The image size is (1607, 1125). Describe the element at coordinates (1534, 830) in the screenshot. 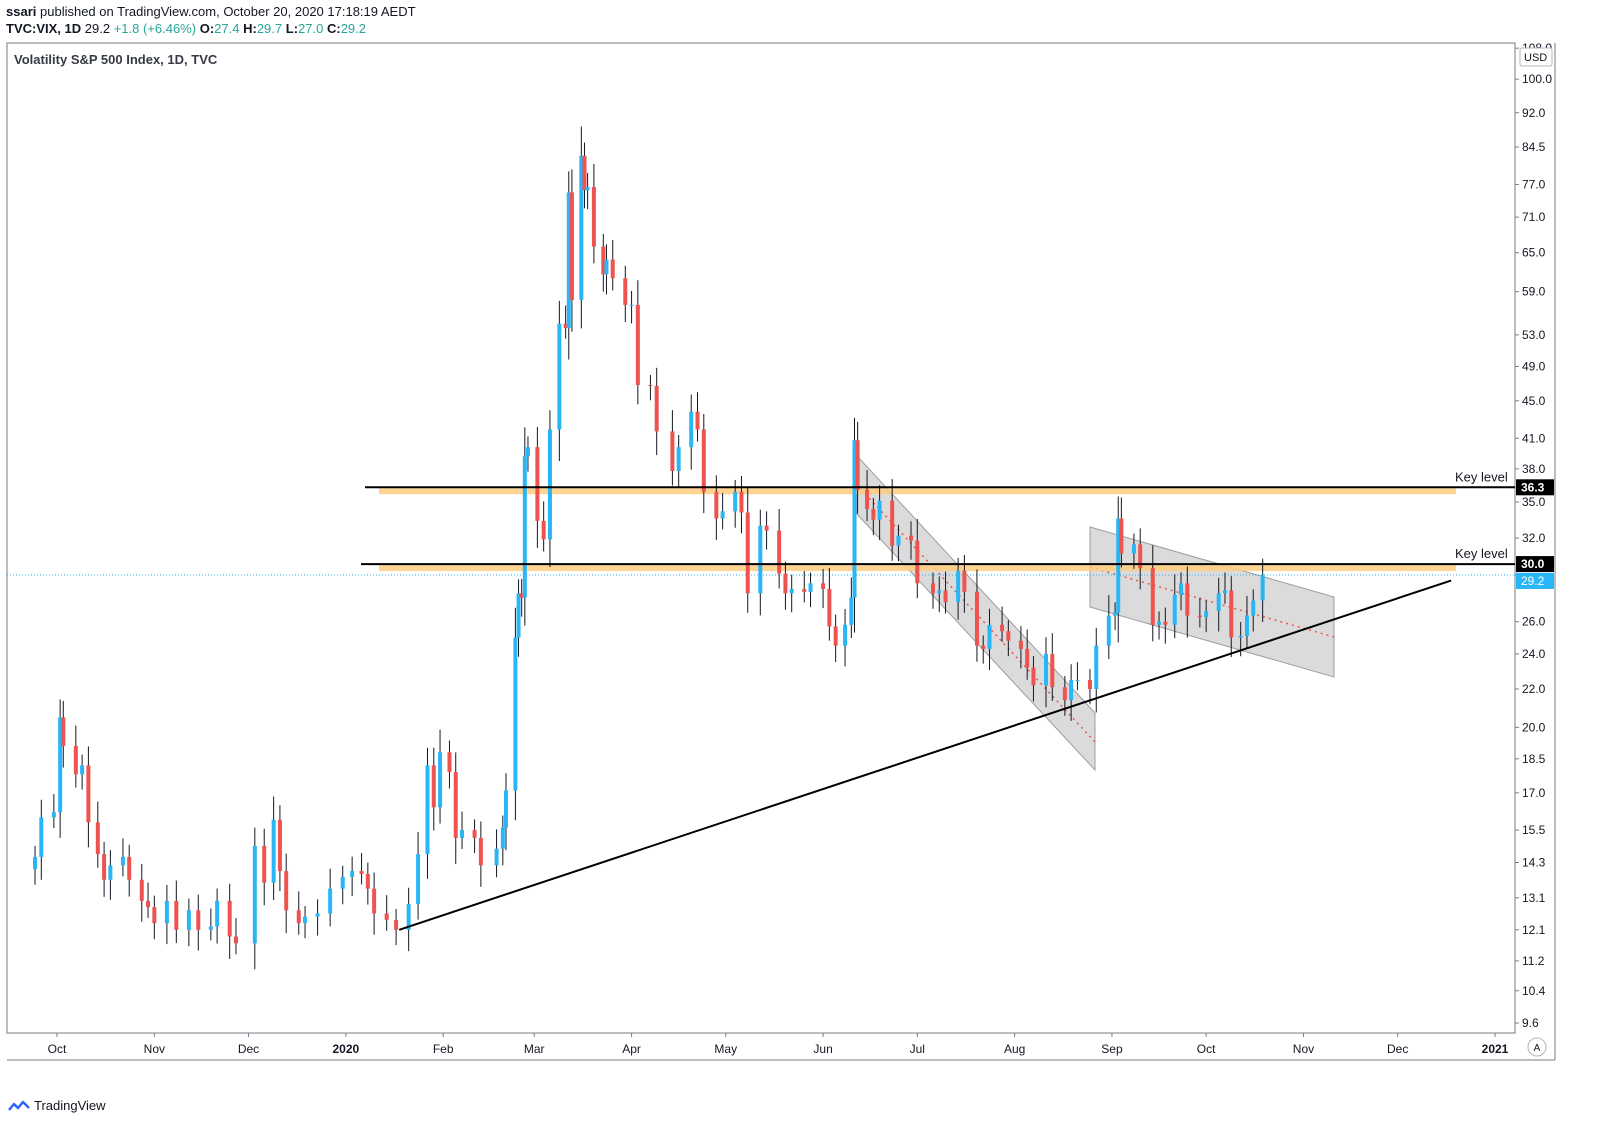

I see `y-tick-label: 15.5` at that location.